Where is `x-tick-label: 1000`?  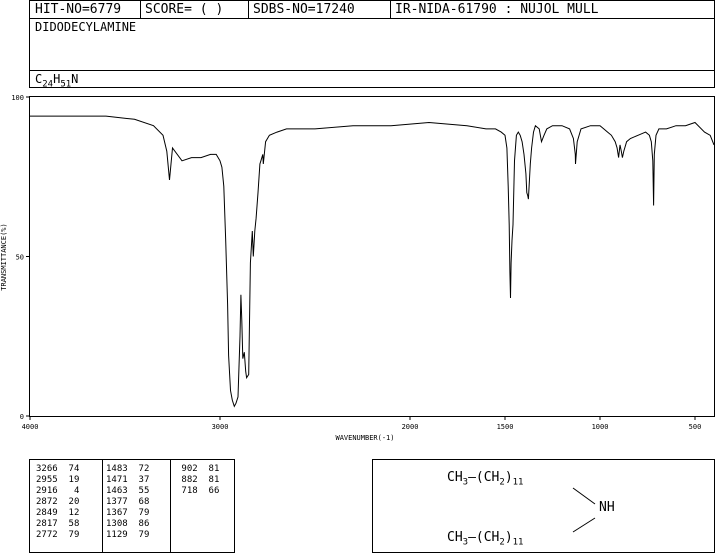
x-tick-label: 1000 is located at coordinates (600, 427).